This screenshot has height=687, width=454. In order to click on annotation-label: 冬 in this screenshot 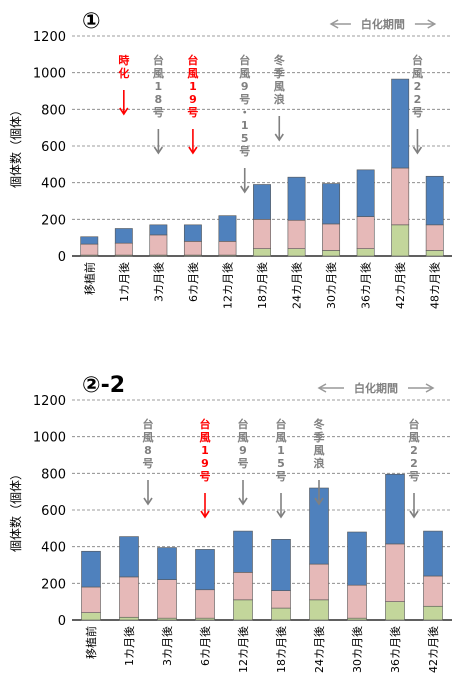, I will do `click(279, 60)`.